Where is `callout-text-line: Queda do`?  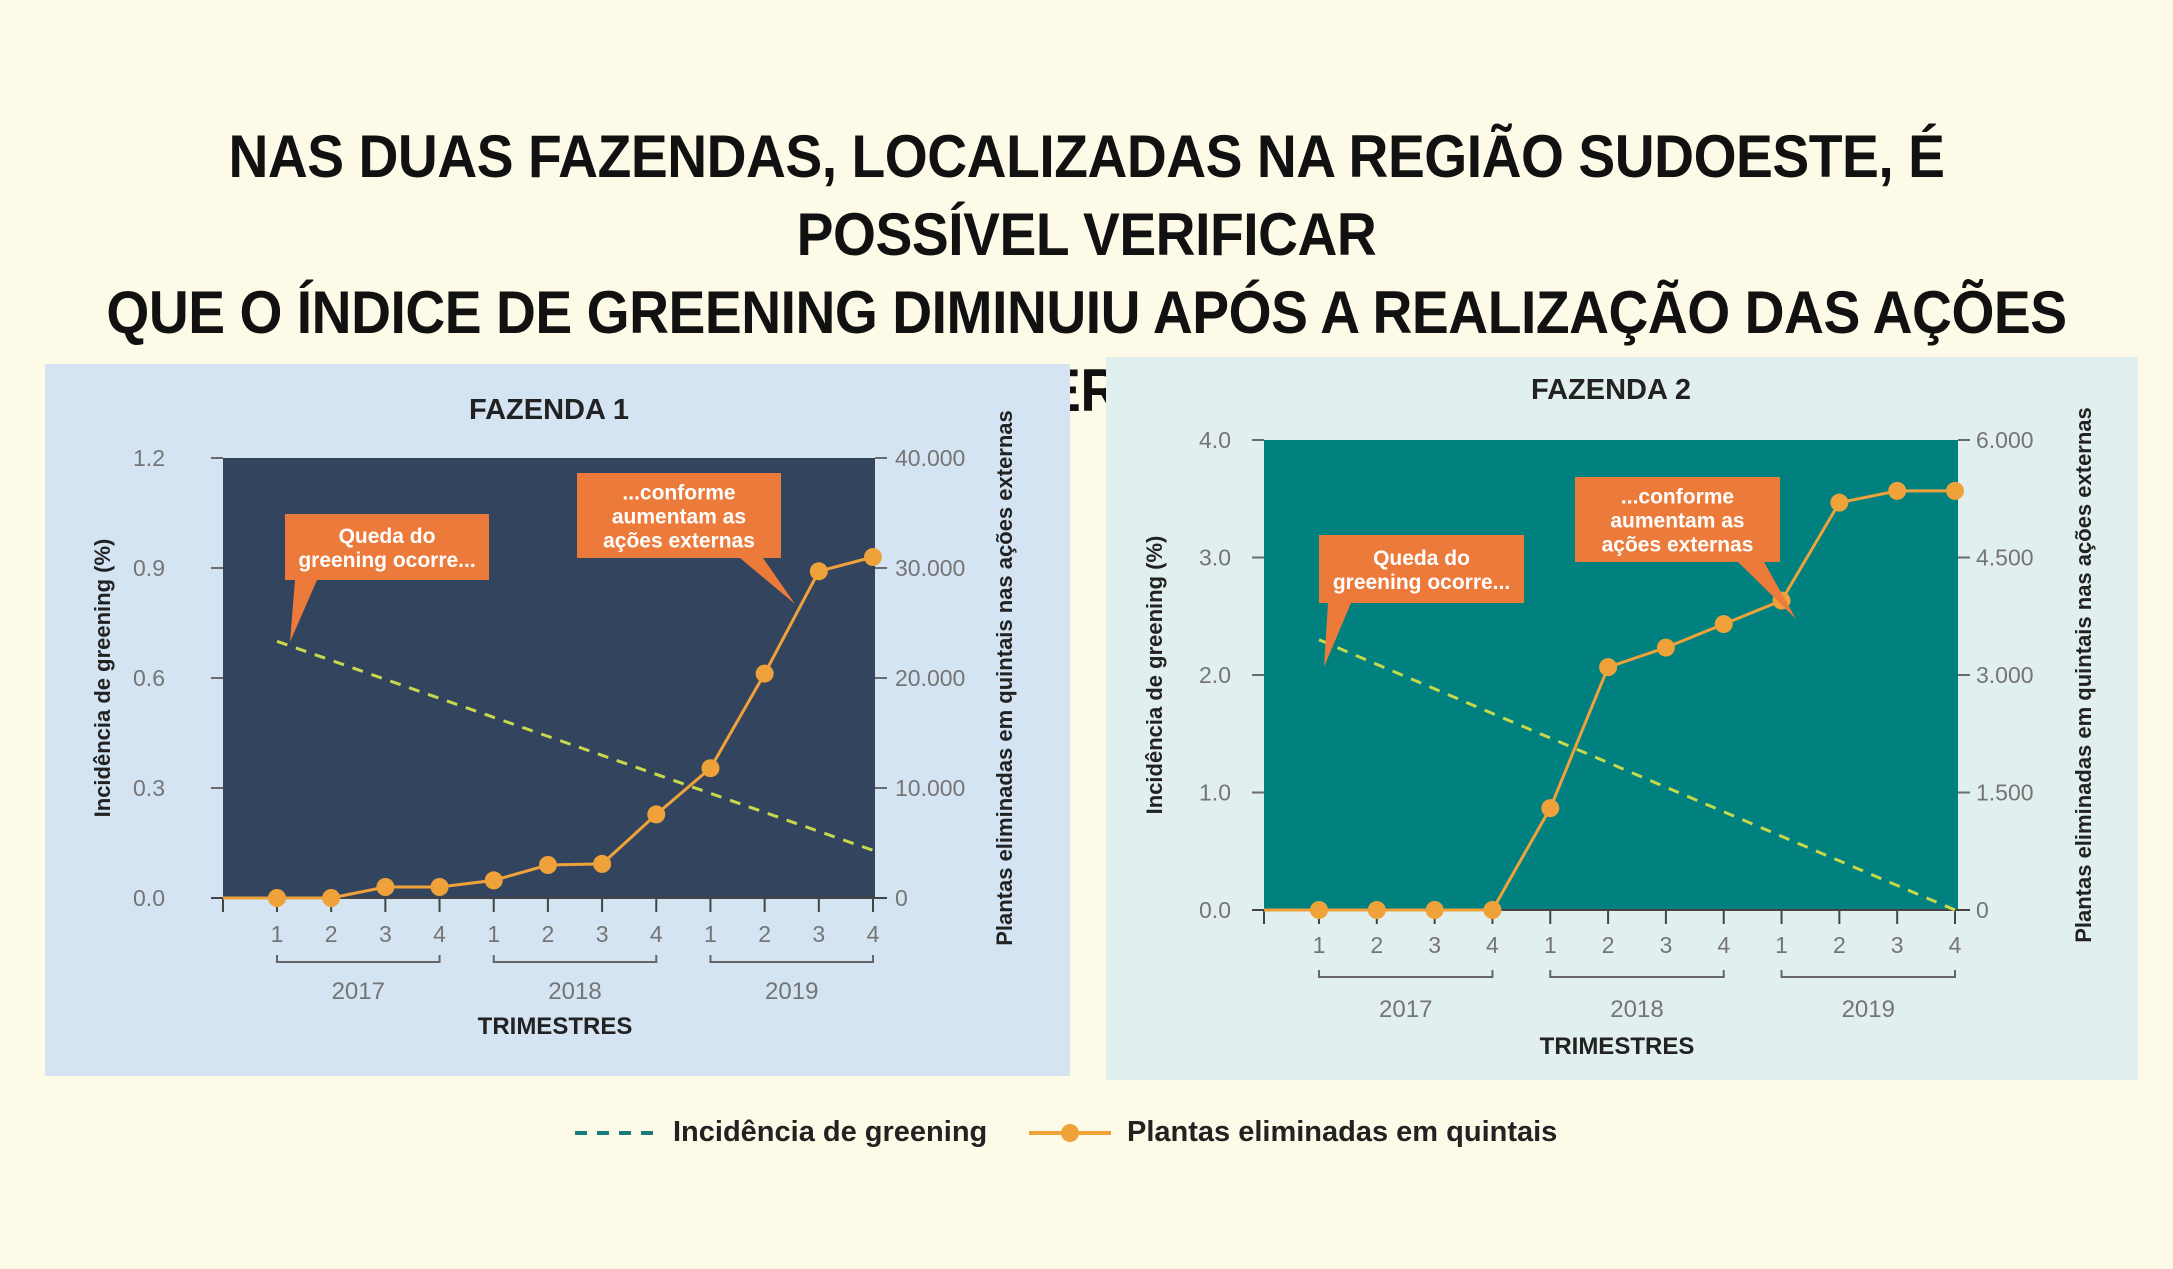 callout-text-line: Queda do is located at coordinates (1421, 558).